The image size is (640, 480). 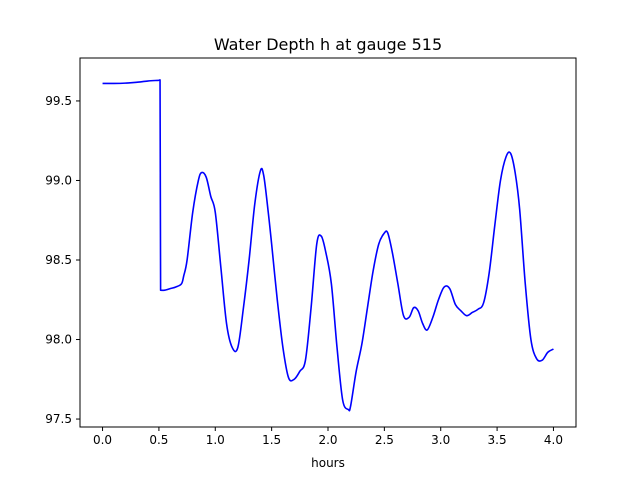 I want to click on y-tick-label: 97.5, so click(x=58, y=419).